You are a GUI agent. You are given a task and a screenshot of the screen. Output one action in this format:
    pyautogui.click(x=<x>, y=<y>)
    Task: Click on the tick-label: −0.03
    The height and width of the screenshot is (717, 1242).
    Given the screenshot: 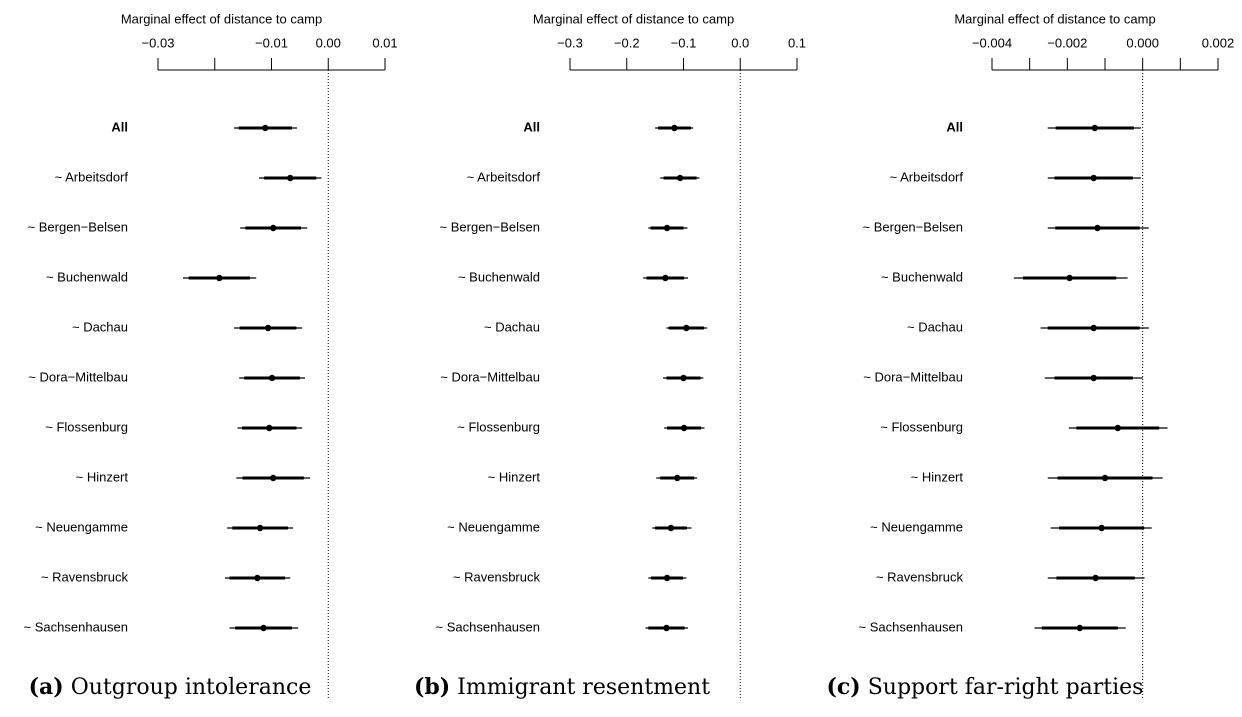 What is the action you would take?
    pyautogui.click(x=158, y=42)
    